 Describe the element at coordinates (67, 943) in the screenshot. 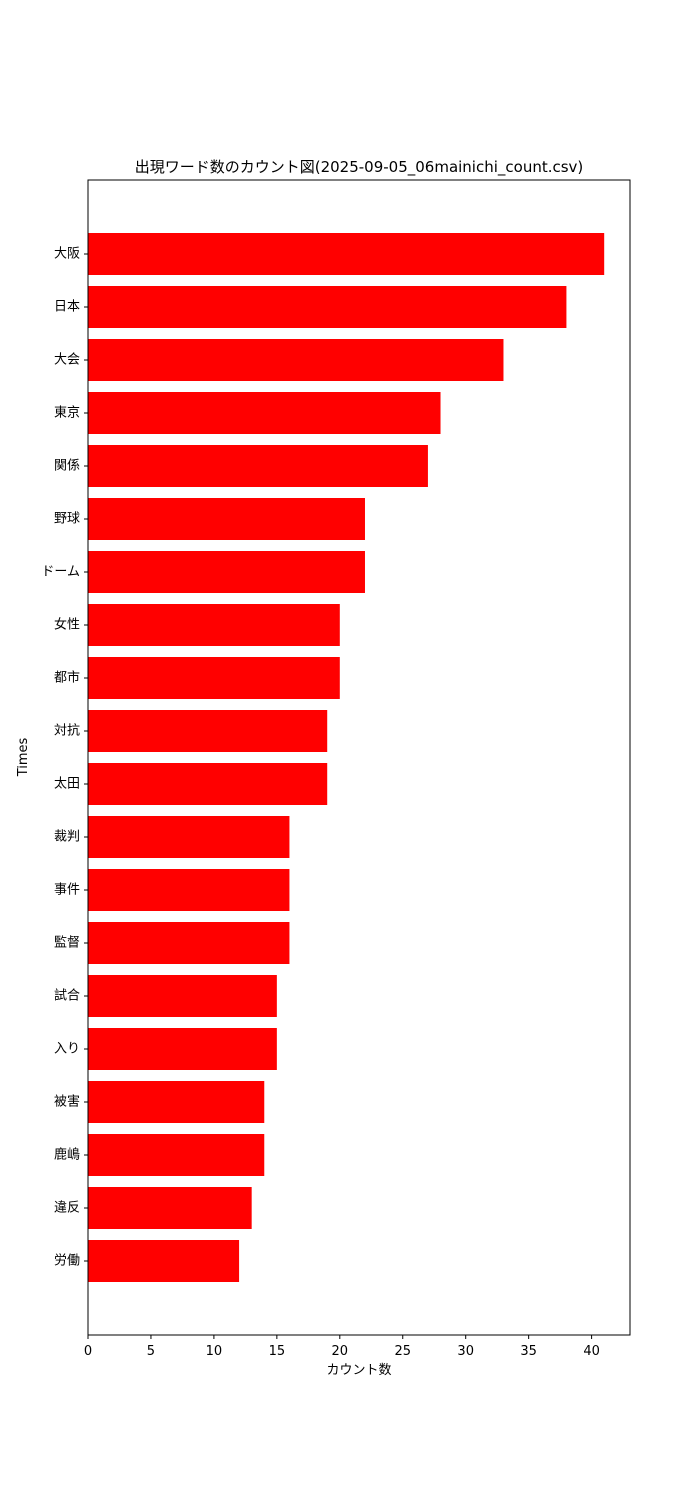

I see `y-tick-label: 監督` at that location.